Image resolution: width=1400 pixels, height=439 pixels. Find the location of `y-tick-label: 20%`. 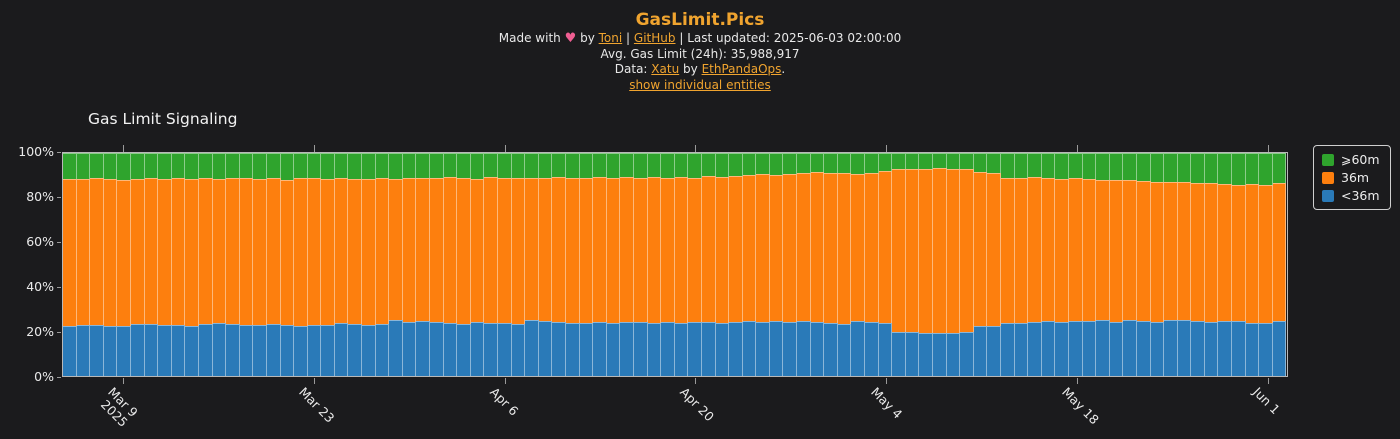

y-tick-label: 20% is located at coordinates (40, 331).